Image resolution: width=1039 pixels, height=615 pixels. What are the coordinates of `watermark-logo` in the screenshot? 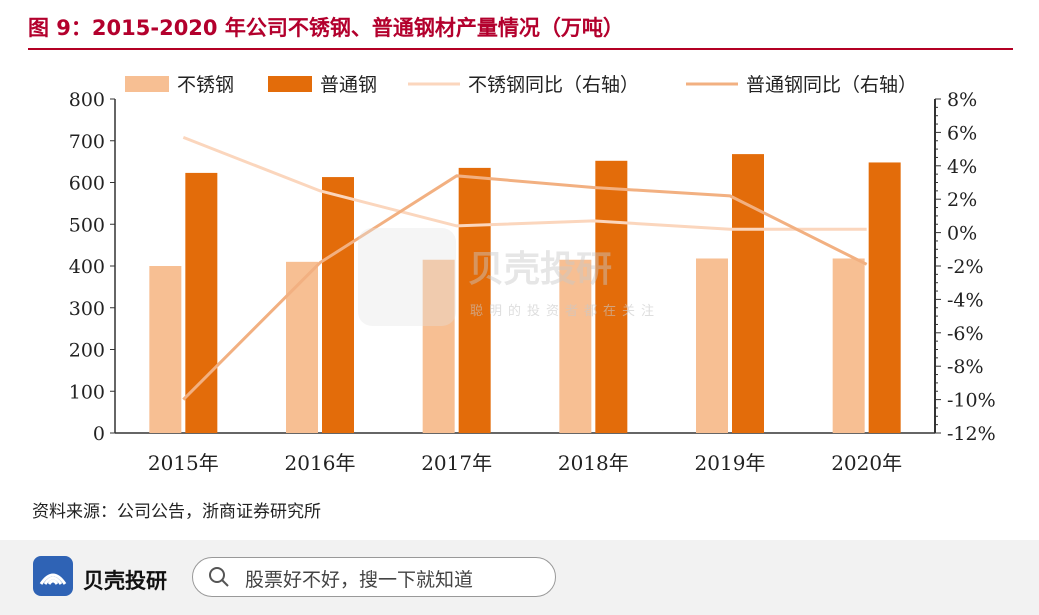 It's located at (407, 277).